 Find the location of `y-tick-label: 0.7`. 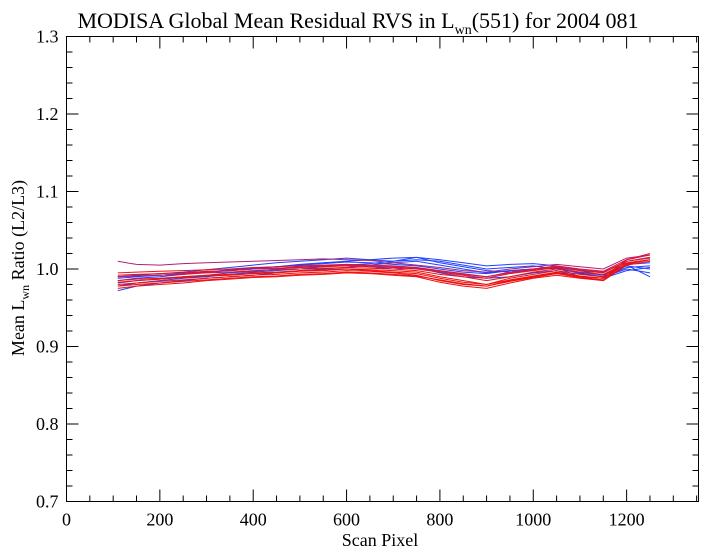

y-tick-label: 0.7 is located at coordinates (47, 502).